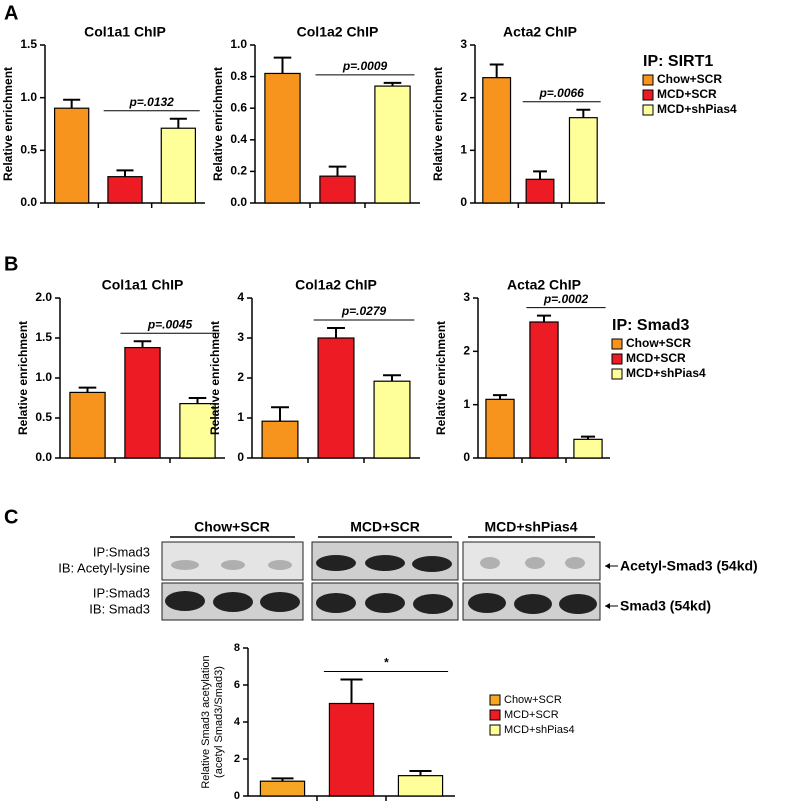 This screenshot has width=787, height=808. Describe the element at coordinates (650, 325) in the screenshot. I see `legend-title: IP: Smad3` at that location.